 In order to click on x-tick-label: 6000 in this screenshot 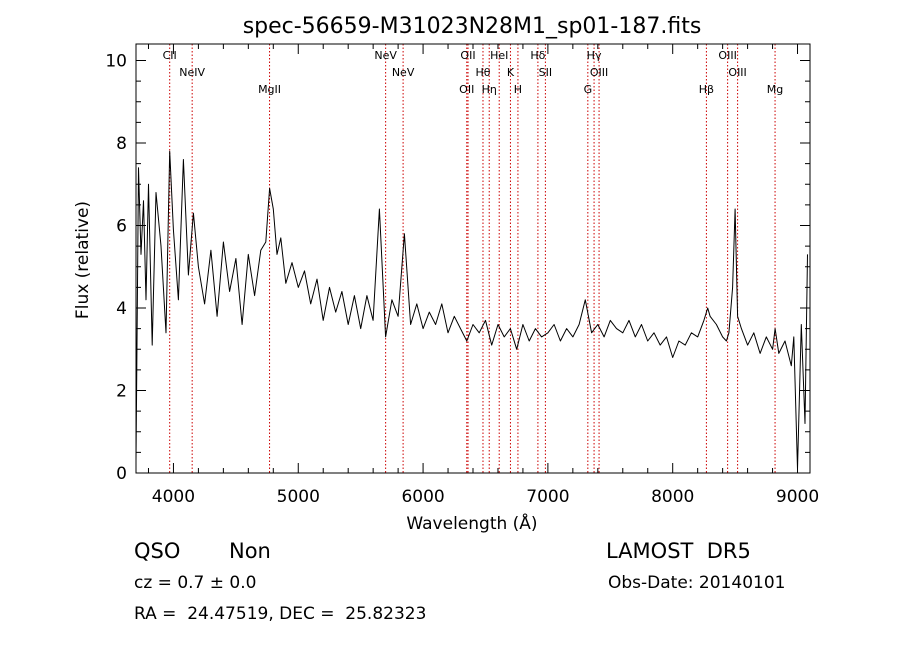, I will do `click(422, 497)`.